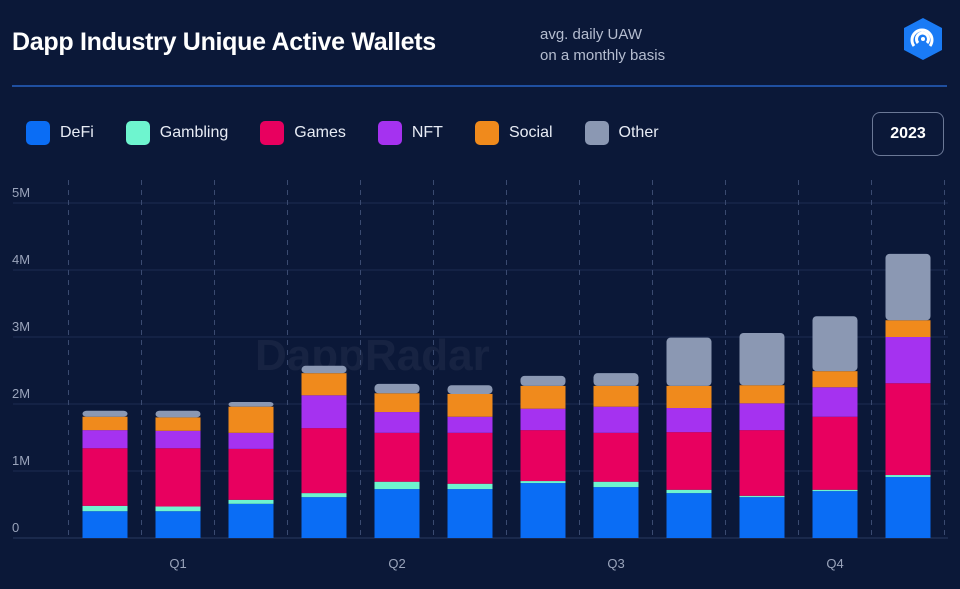  I want to click on legend-item-gambling: Gambling, so click(177, 133).